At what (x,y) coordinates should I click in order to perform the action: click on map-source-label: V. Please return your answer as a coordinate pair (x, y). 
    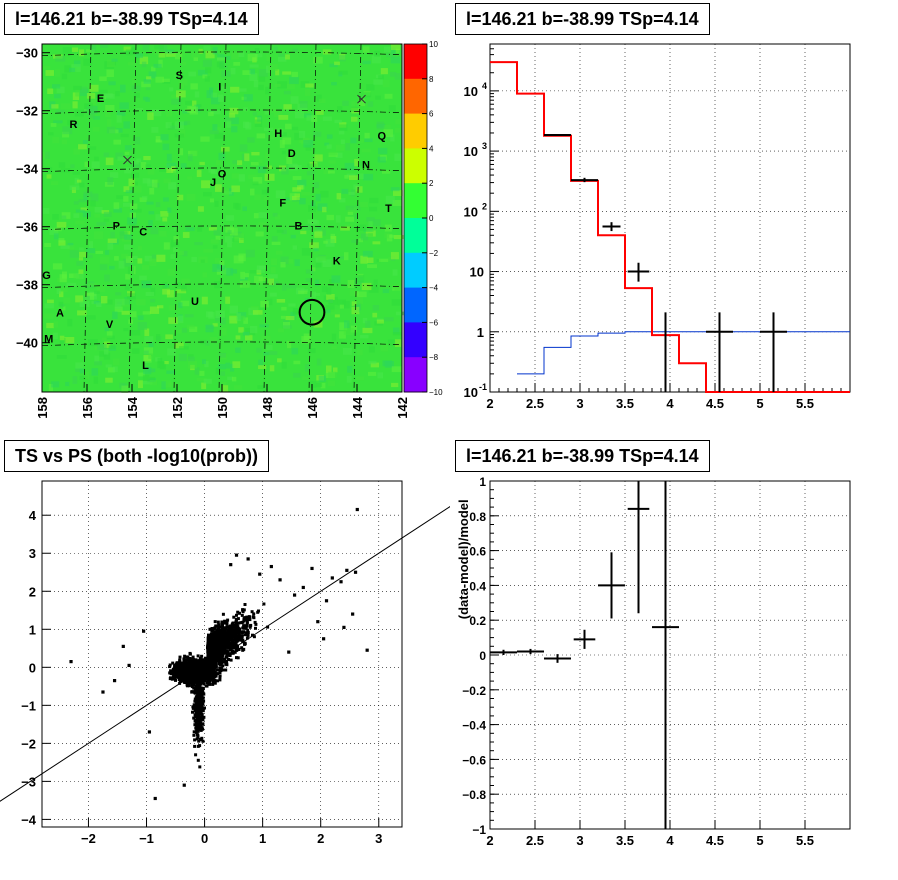
    Looking at the image, I should click on (110, 325).